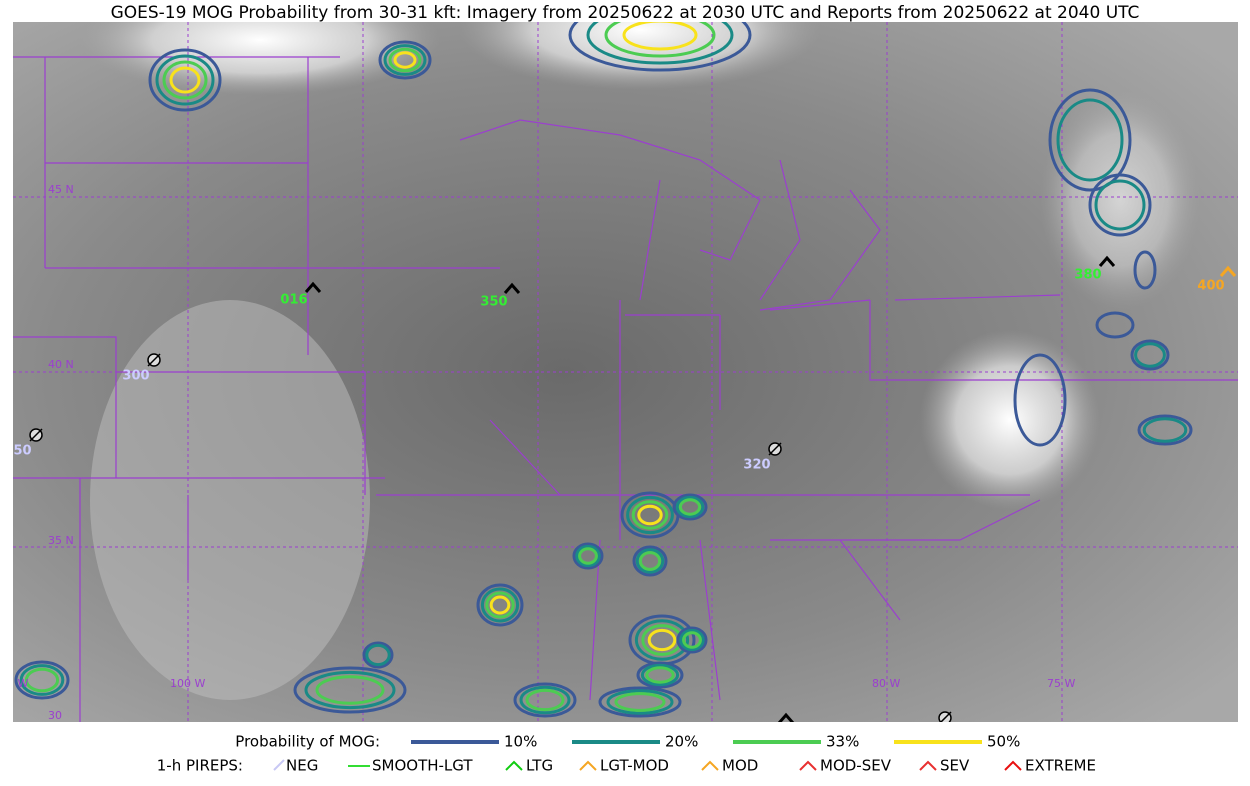 This screenshot has width=1250, height=786. Describe the element at coordinates (766, 731) in the screenshot. I see `pirep-label: 340` at that location.